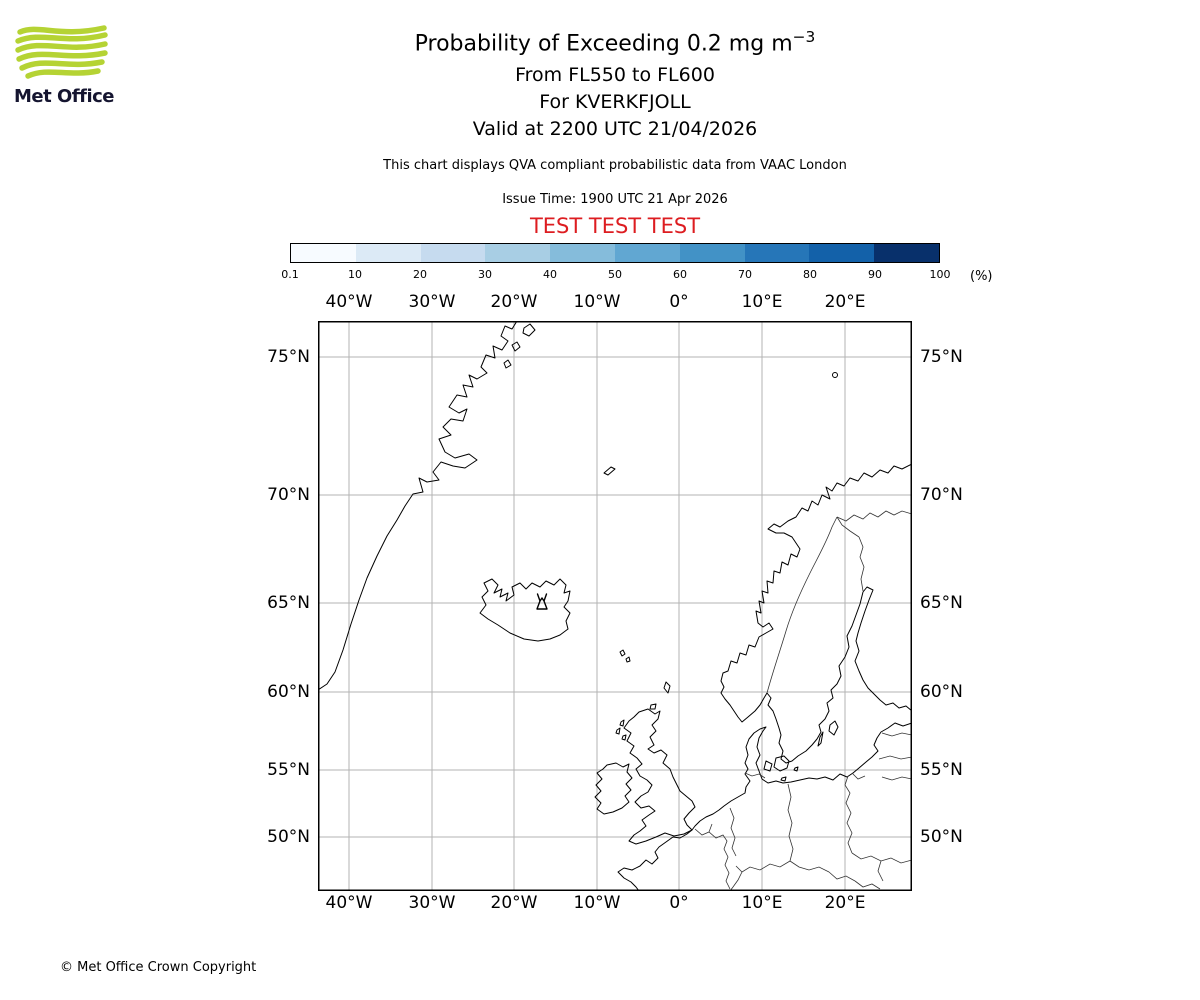 The width and height of the screenshot is (1200, 1000). I want to click on page-title: Probability of Exceeding 0.2 mg m−3, so click(607, 42).